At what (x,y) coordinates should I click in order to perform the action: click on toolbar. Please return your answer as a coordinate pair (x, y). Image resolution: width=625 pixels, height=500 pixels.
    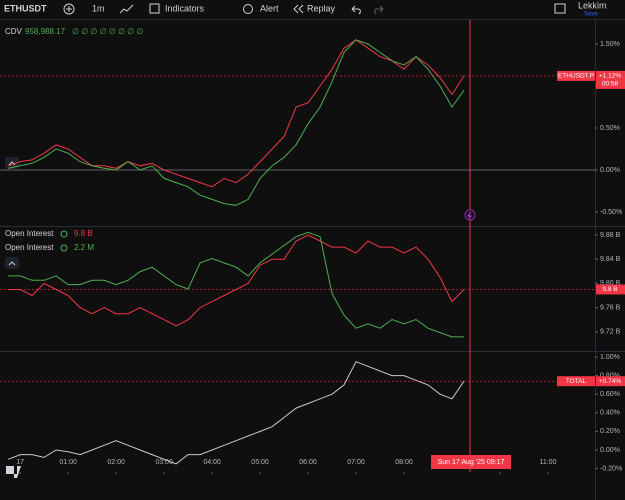
    Looking at the image, I should click on (312, 9).